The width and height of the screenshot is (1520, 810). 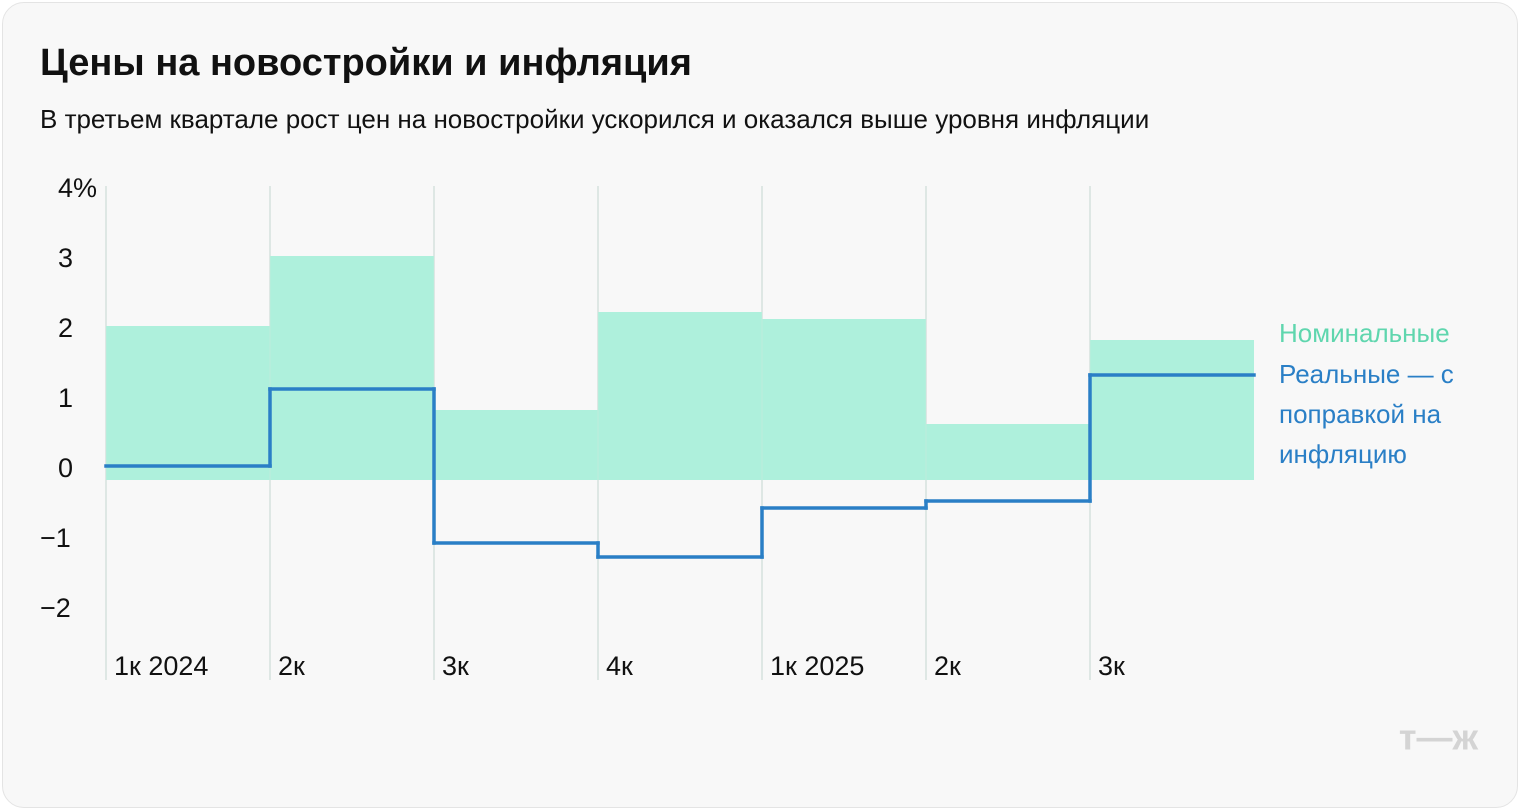 What do you see at coordinates (817, 666) in the screenshot?
I see `x-tick-label: 1к 2025` at bounding box center [817, 666].